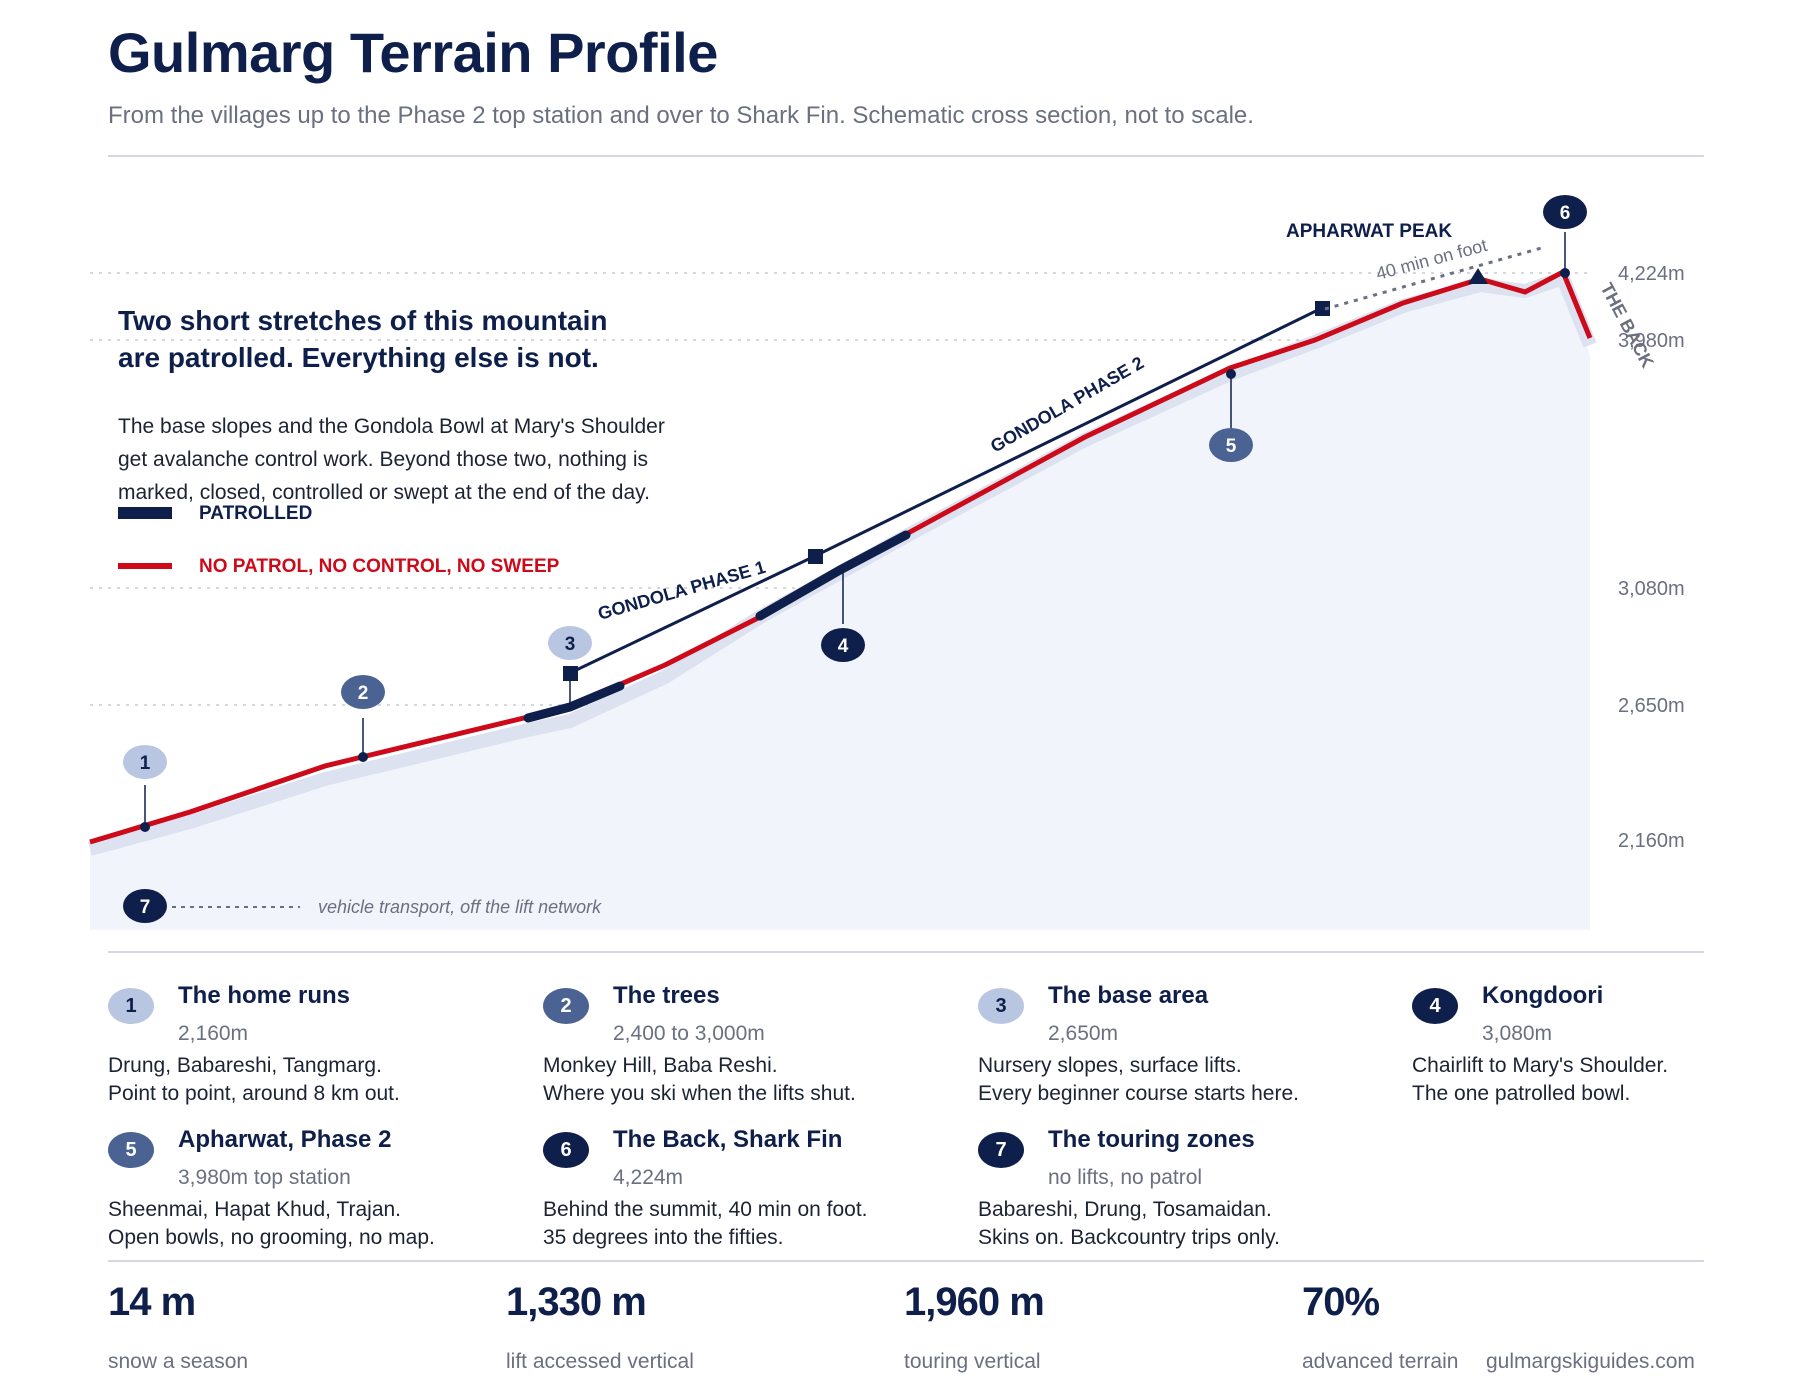 The height and width of the screenshot is (1400, 1800). Describe the element at coordinates (689, 1033) in the screenshot. I see `zone-elevation: 2,400 to 3,000m` at that location.